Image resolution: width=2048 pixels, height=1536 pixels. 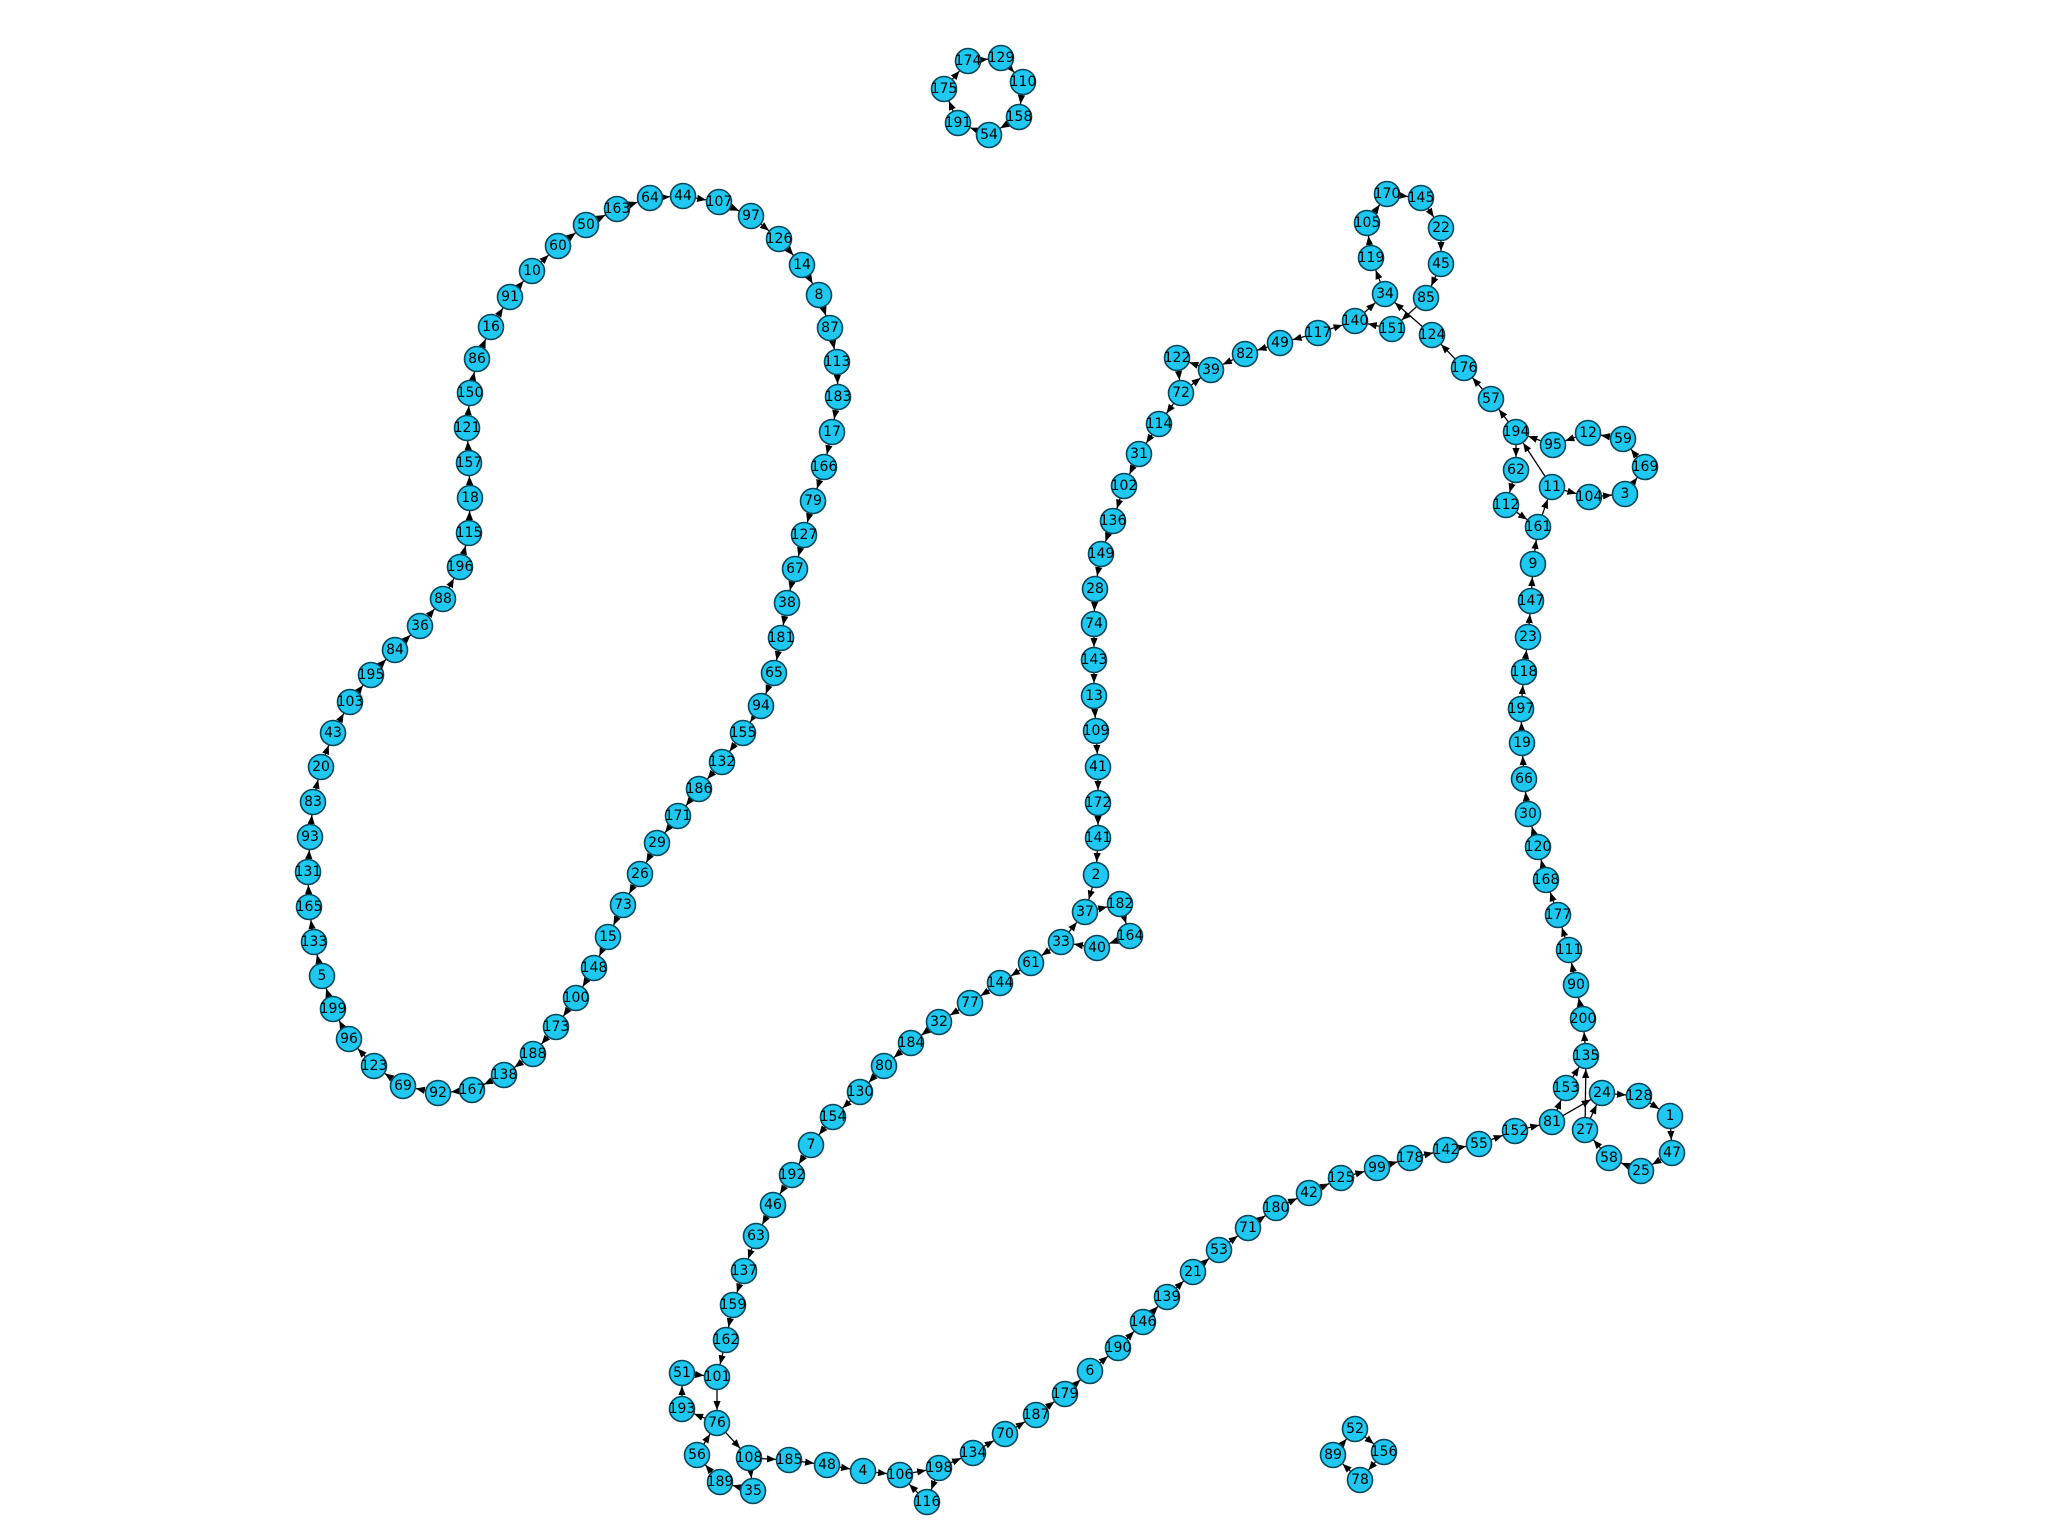 I want to click on node-63: 63, so click(x=756, y=1236).